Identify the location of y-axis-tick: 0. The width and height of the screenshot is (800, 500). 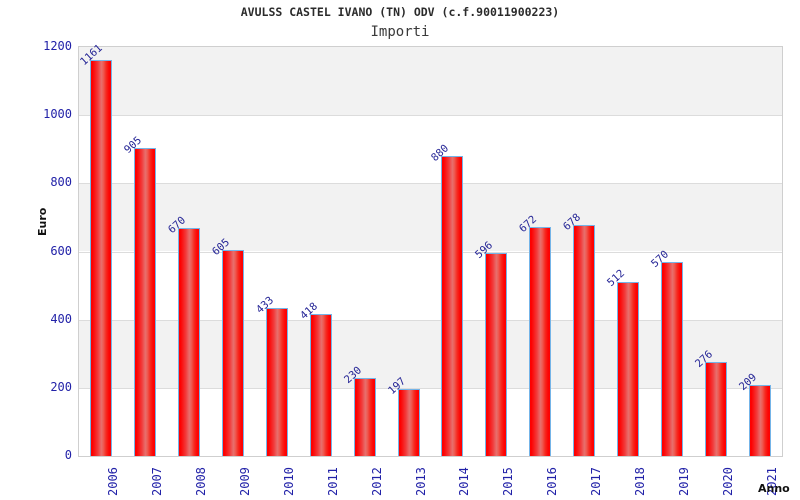
(68, 455).